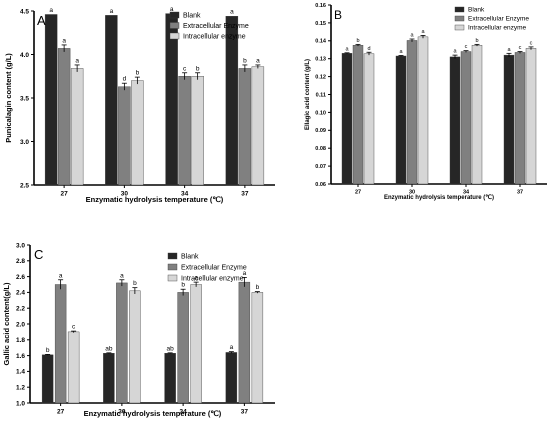 This screenshot has height=425, width=550. What do you see at coordinates (20, 403) in the screenshot?
I see `y-tick-label: 1.0` at bounding box center [20, 403].